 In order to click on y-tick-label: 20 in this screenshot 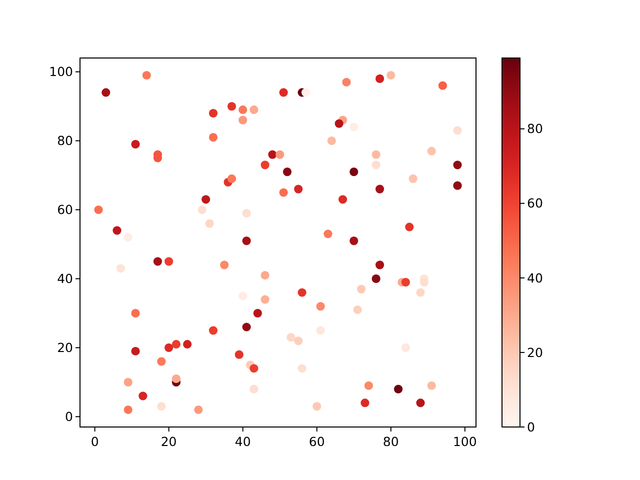, I will do `click(65, 348)`.